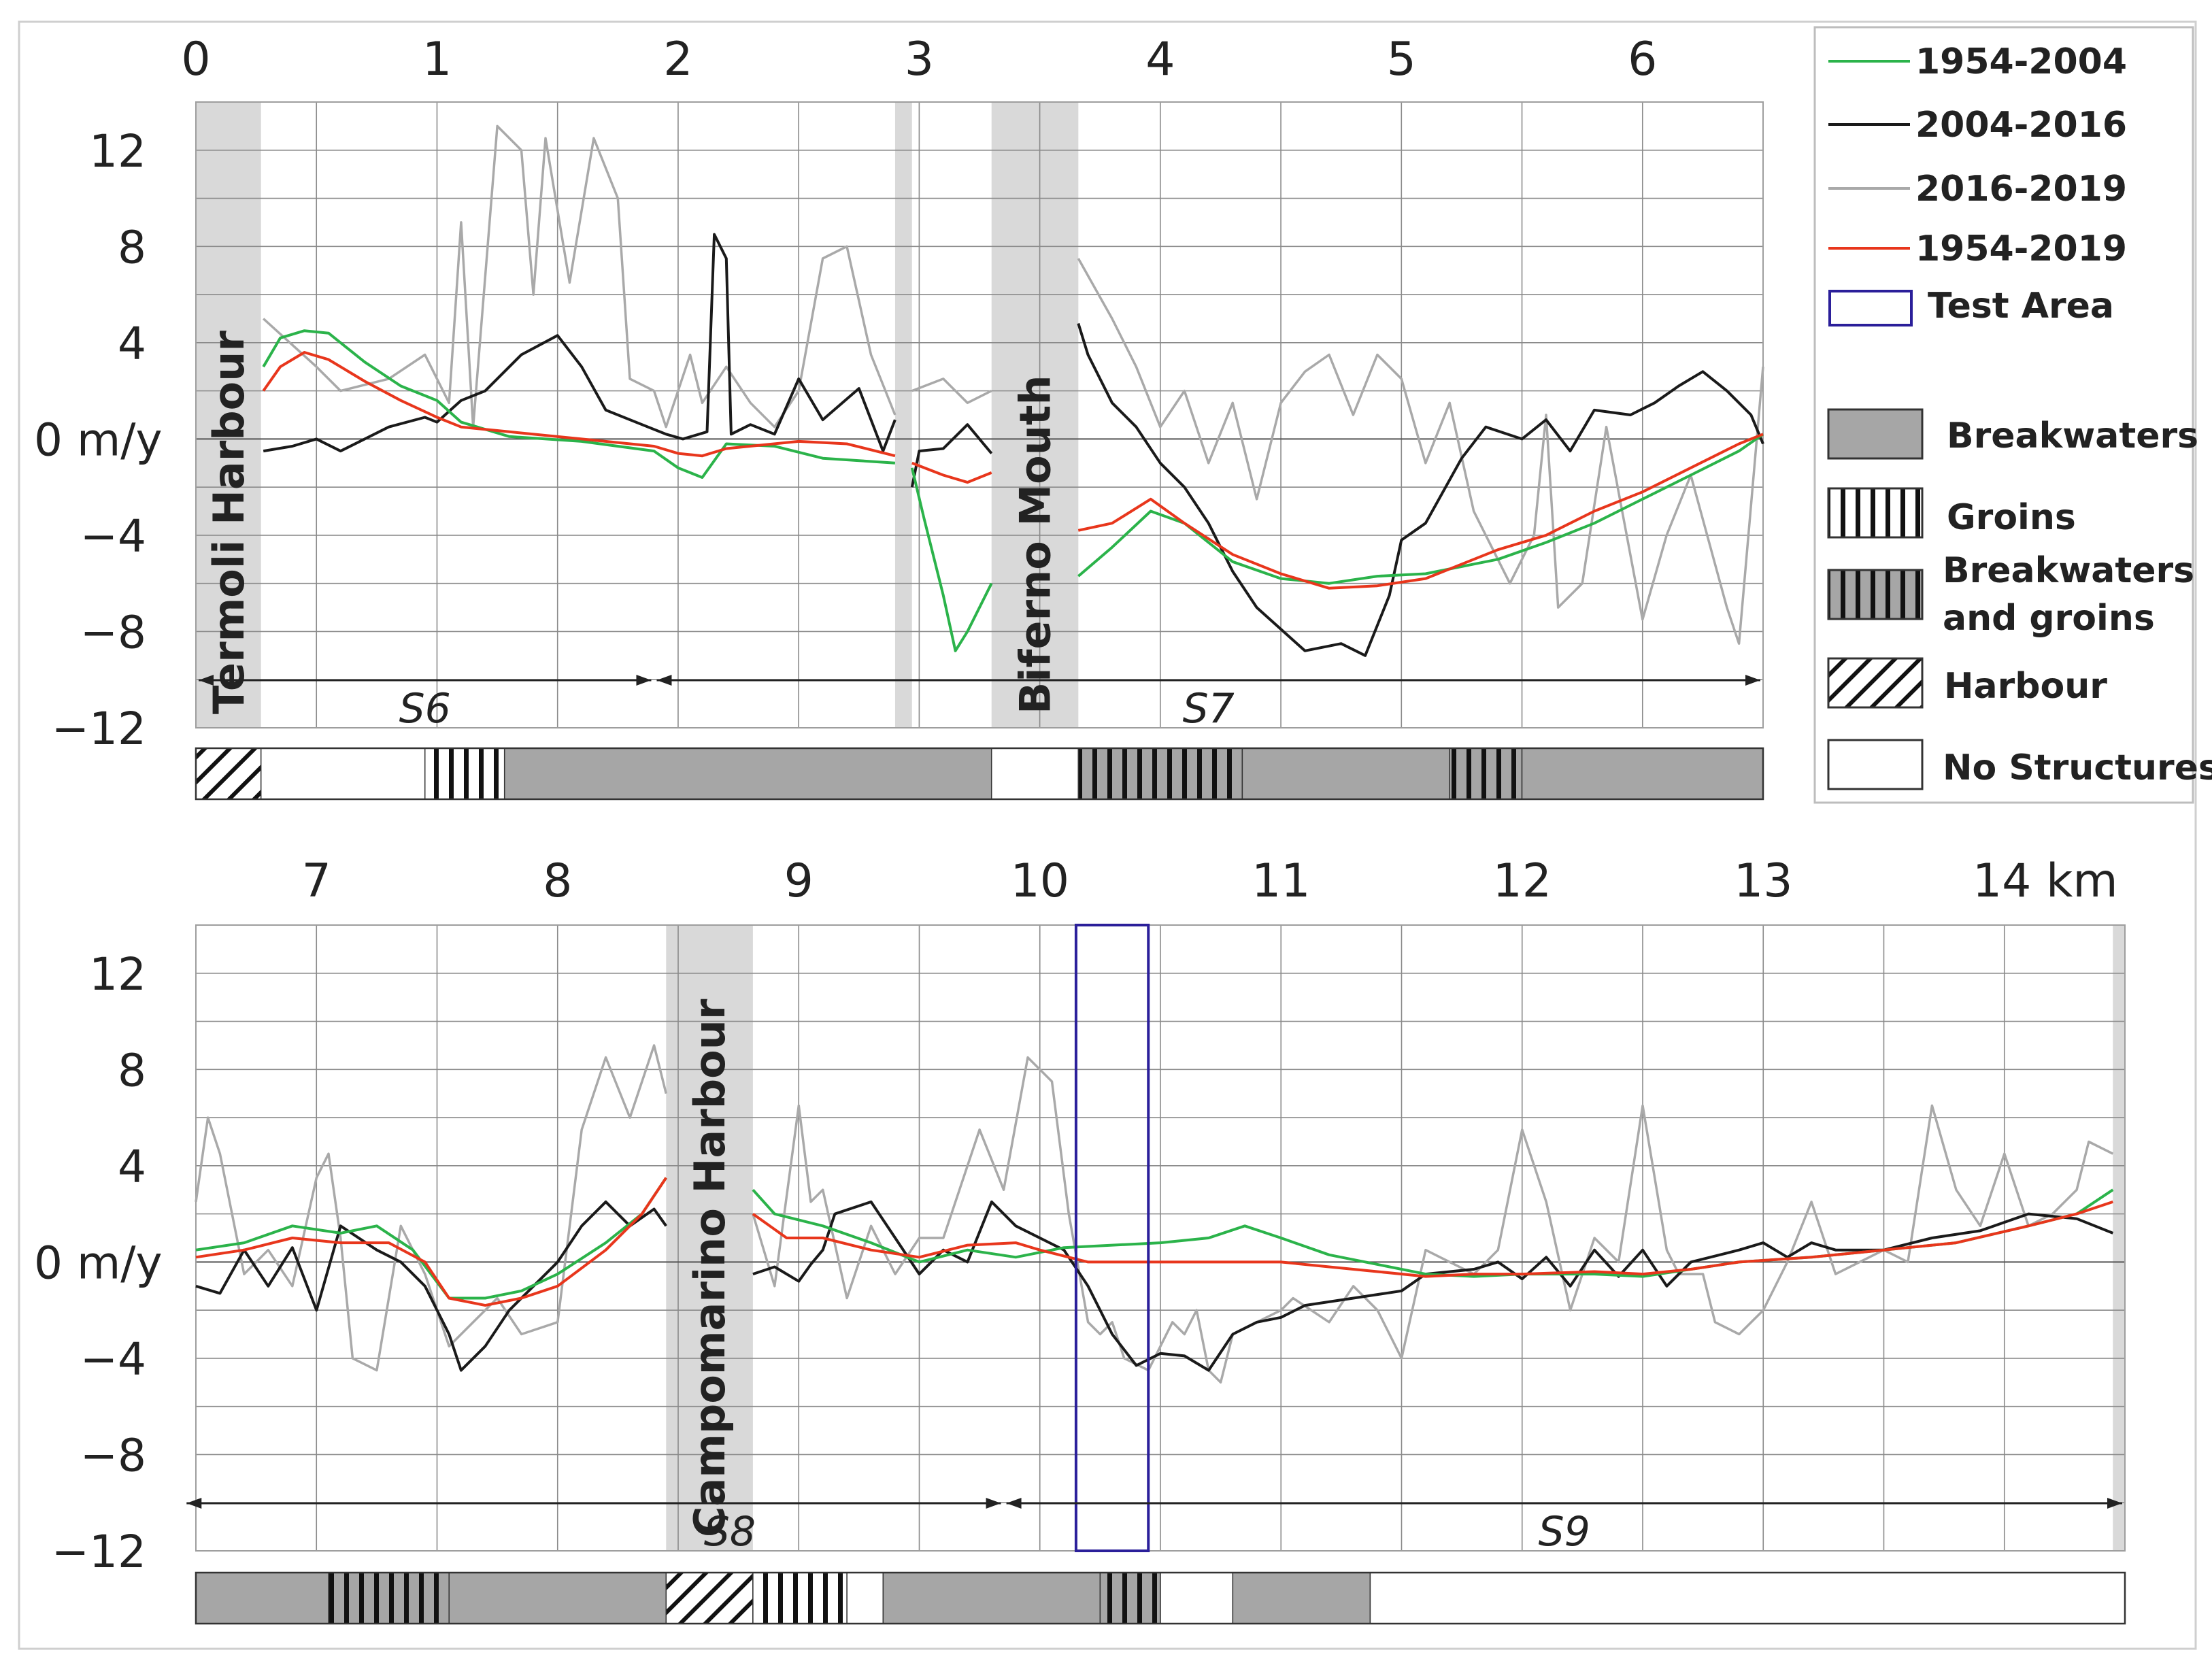  I want to click on legend-label-breakwaters-groins-line1: Breakwaters, so click(2069, 570).